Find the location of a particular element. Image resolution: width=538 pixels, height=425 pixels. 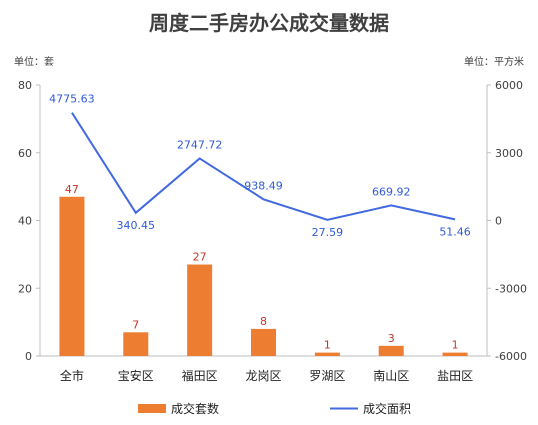

right-axis-unit: 单位：平方米 is located at coordinates (494, 61).